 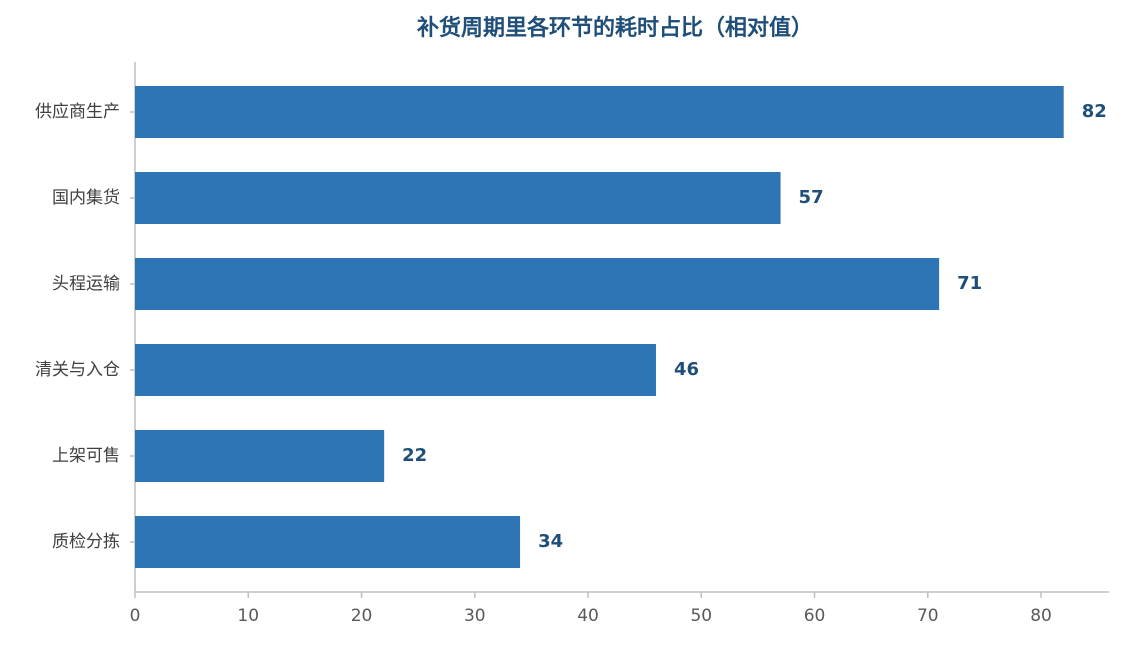 What do you see at coordinates (1094, 111) in the screenshot?
I see `value-label: 82` at bounding box center [1094, 111].